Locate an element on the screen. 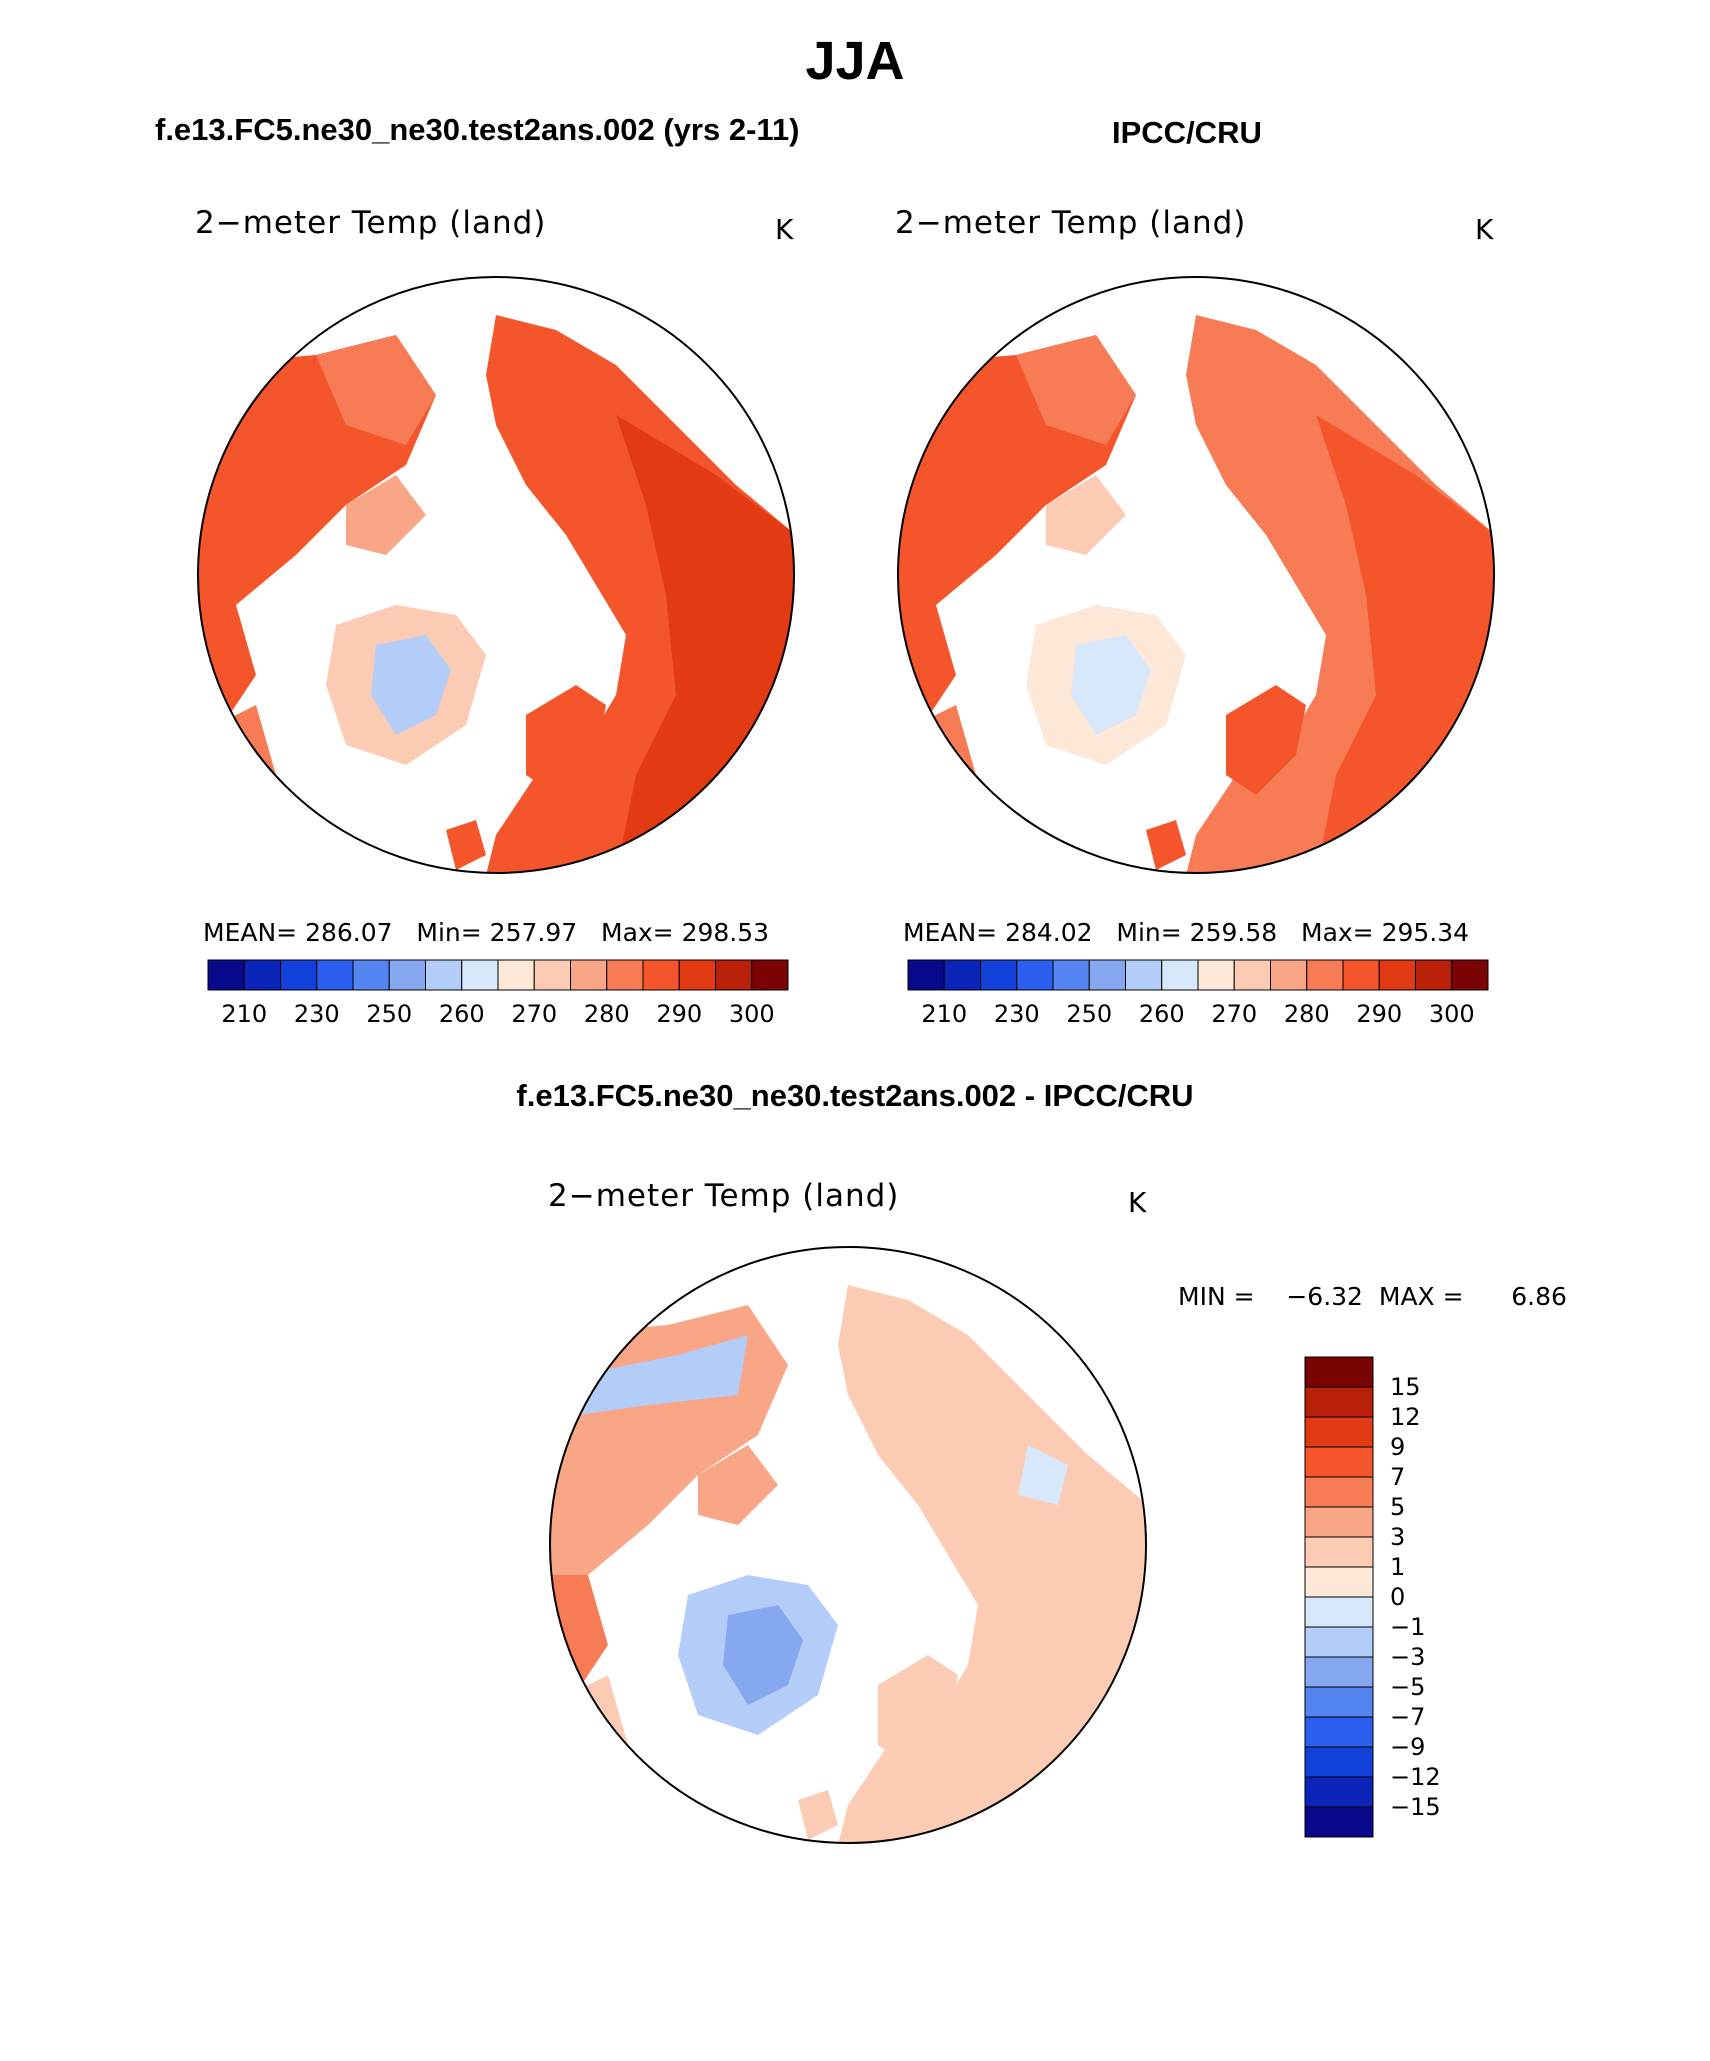  panel-3-colorbar-tick-label: 1 is located at coordinates (1398, 1567).